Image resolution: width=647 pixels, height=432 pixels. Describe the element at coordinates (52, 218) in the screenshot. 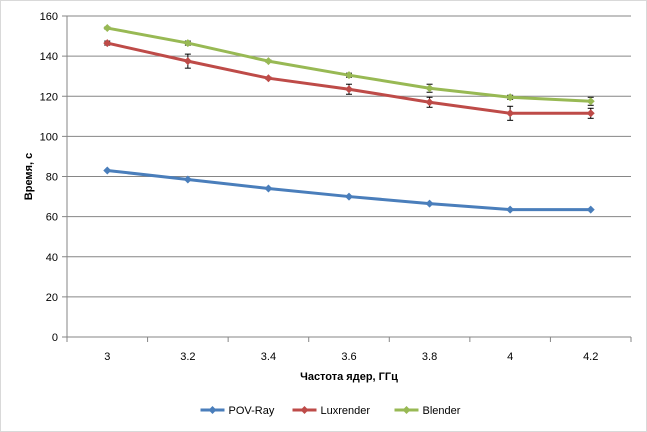

I see `y-tick-label: 60` at that location.